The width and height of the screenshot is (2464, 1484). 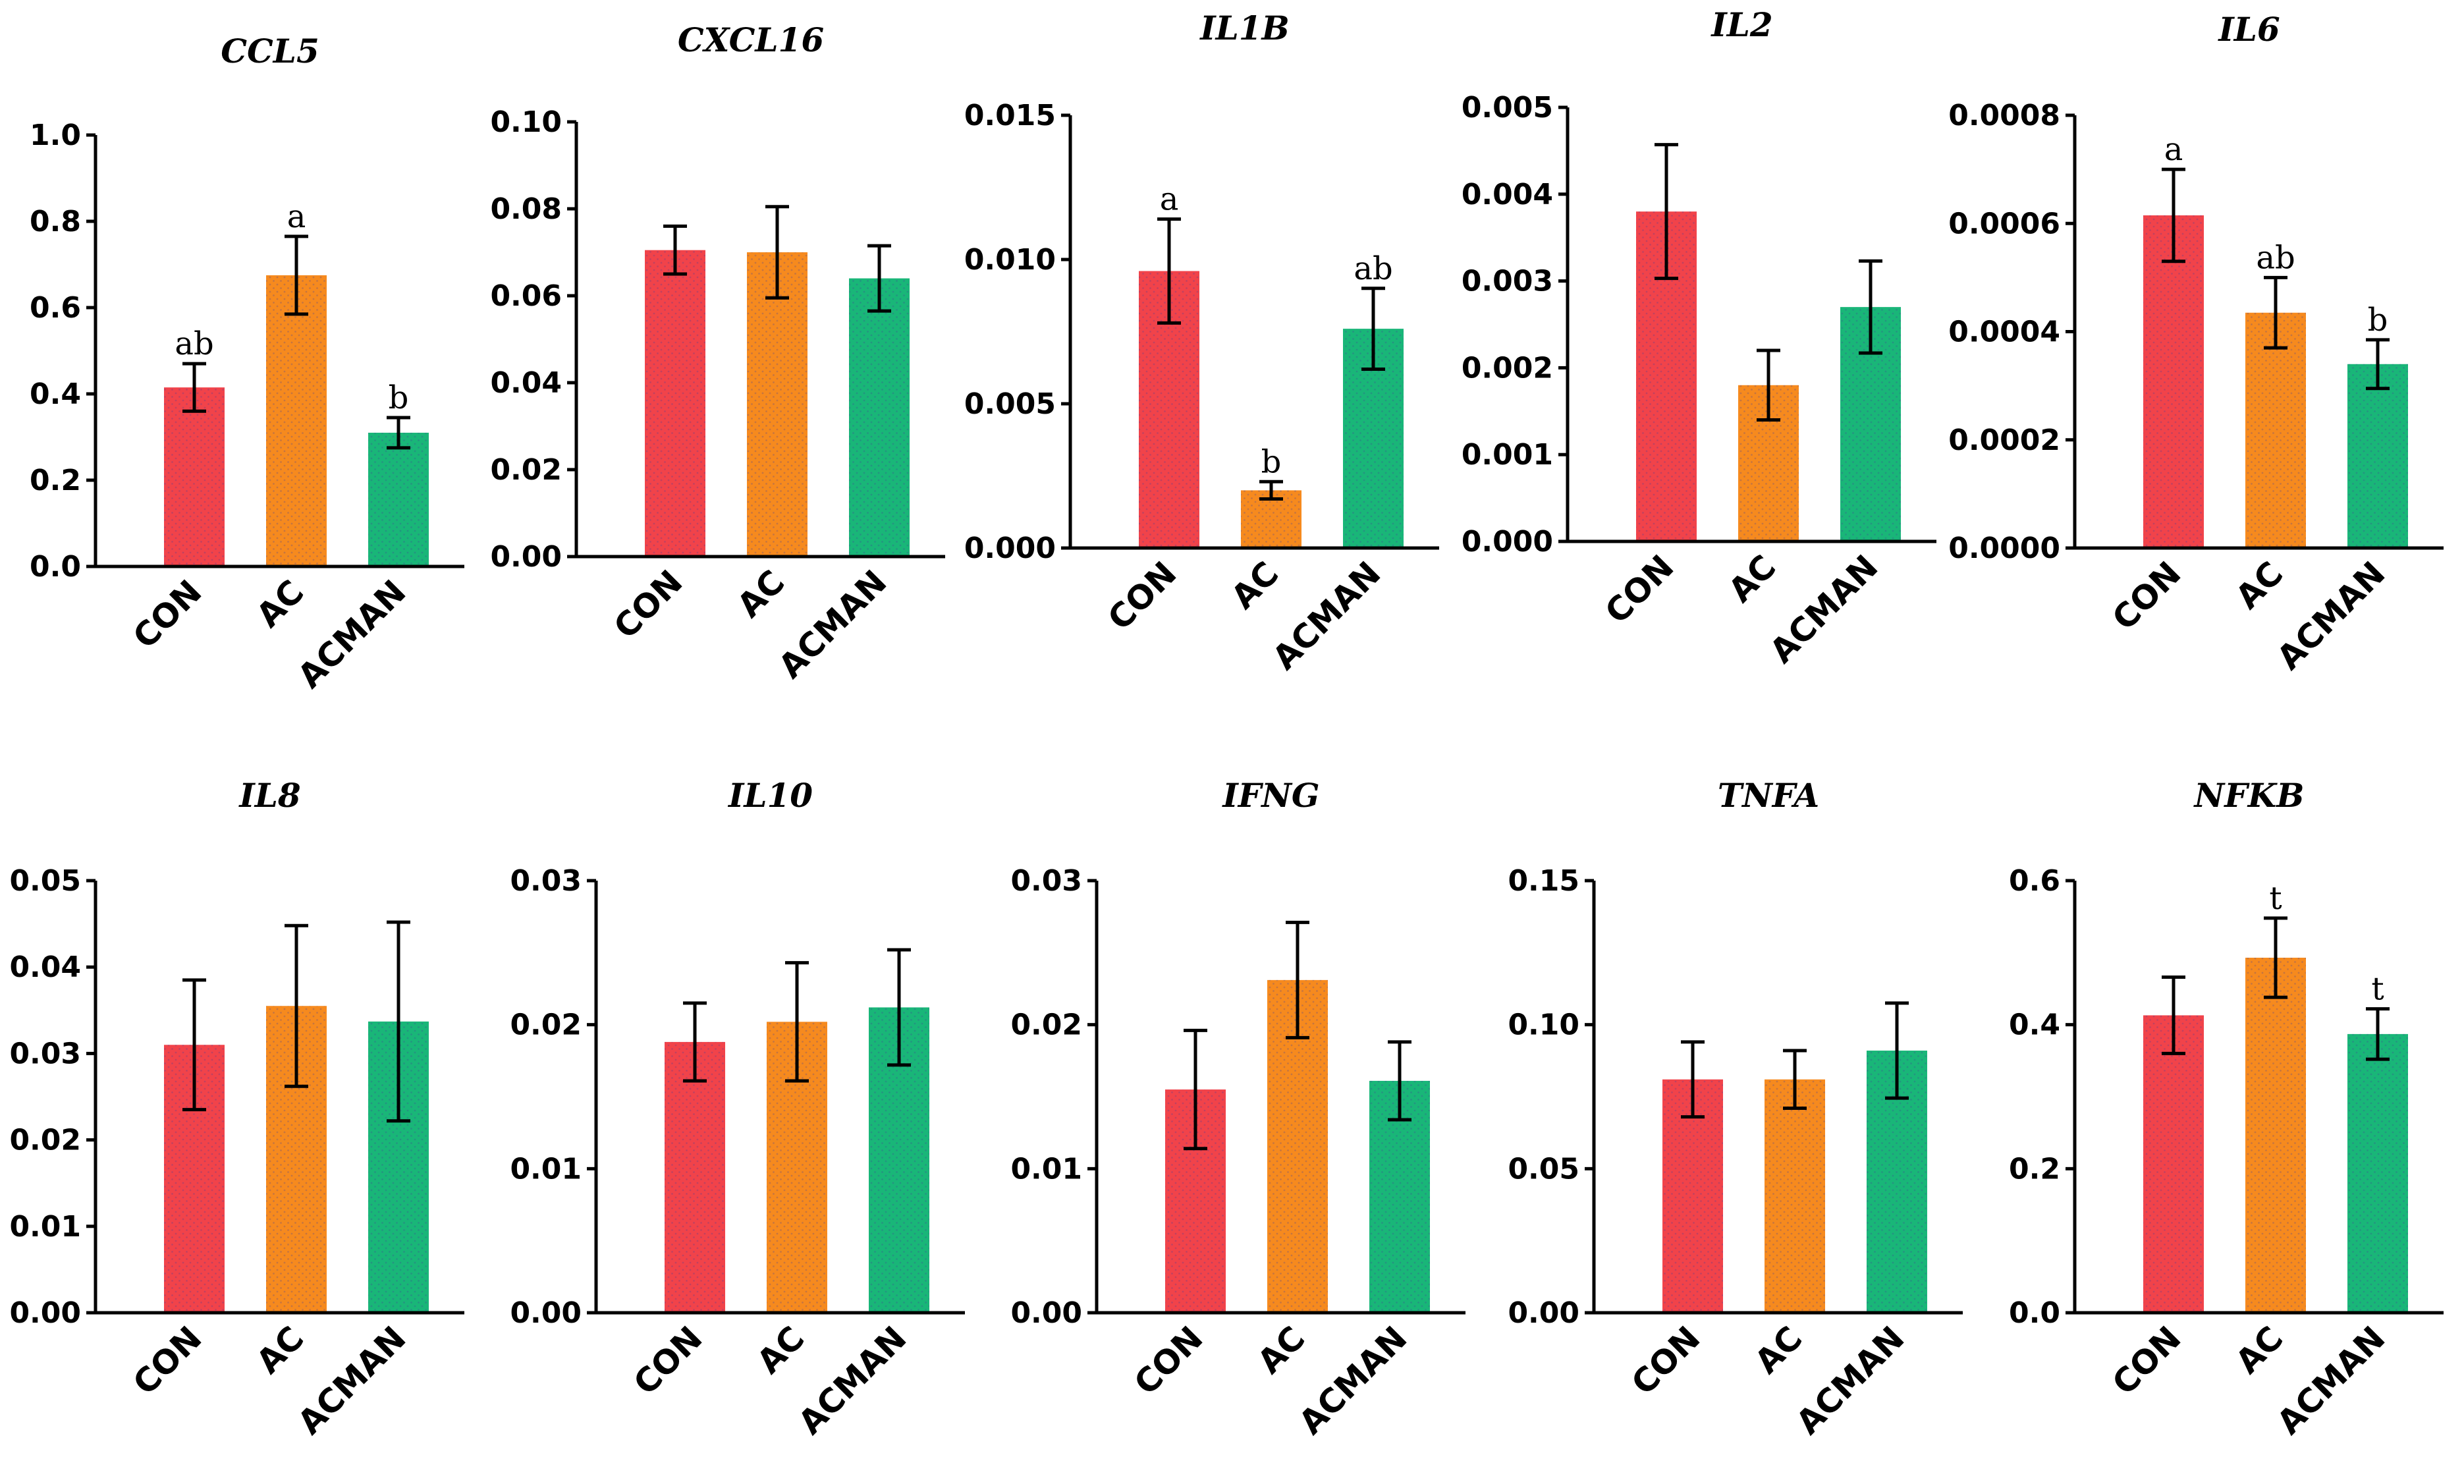 I want to click on y-tick-label: 0.000, so click(x=1010, y=548).